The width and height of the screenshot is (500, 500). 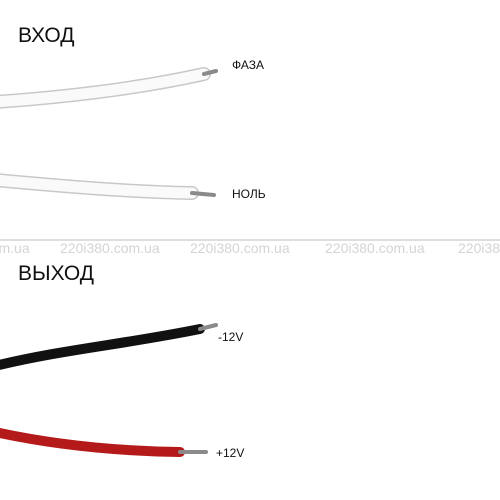 I want to click on wire-label: -12V, so click(x=230, y=337).